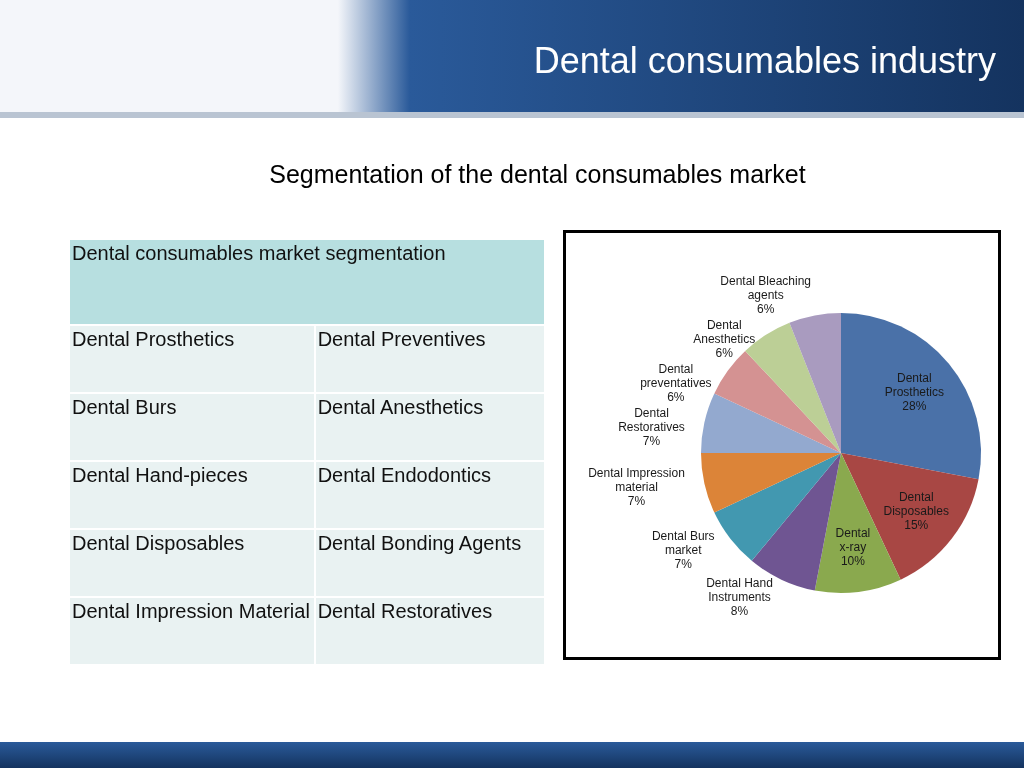 The image size is (1024, 768). I want to click on text: Segmentation of the dental consumables market, so click(537, 174).